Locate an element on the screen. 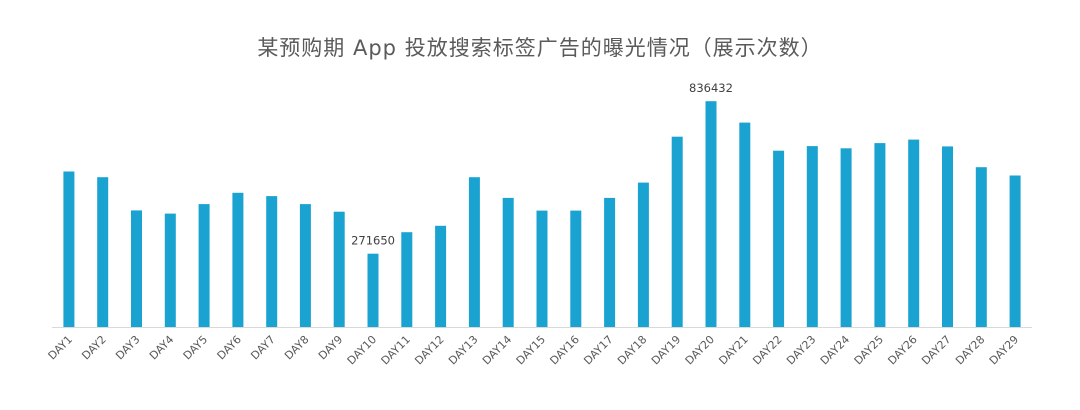 This screenshot has width=1080, height=410. x-tick-label: DAY2 is located at coordinates (93, 347).